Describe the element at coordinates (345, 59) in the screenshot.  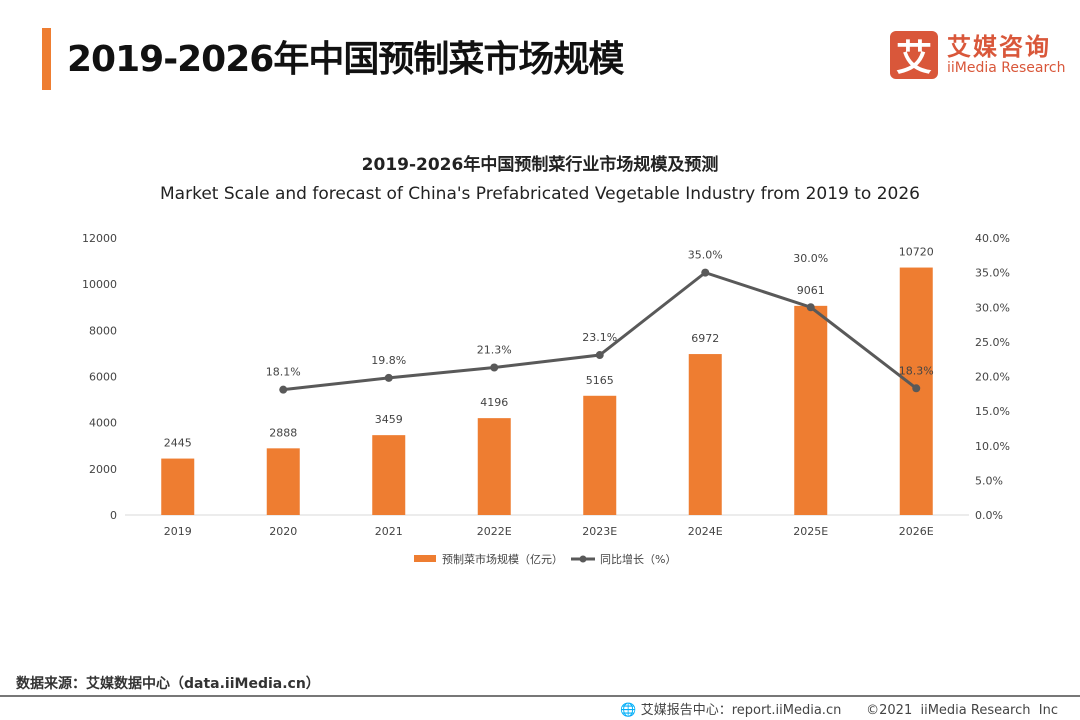
I see `page-title: 2019-2026年中国预制菜市场规模` at that location.